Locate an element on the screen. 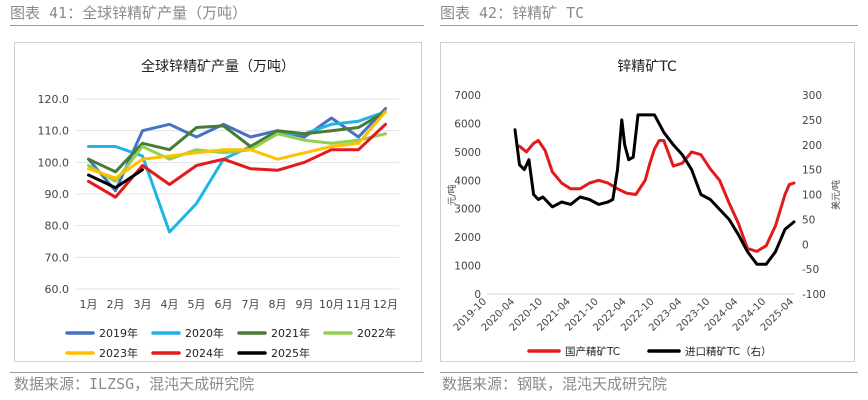 The height and width of the screenshot is (400, 868). x-tick-label: 9月 is located at coordinates (305, 304).